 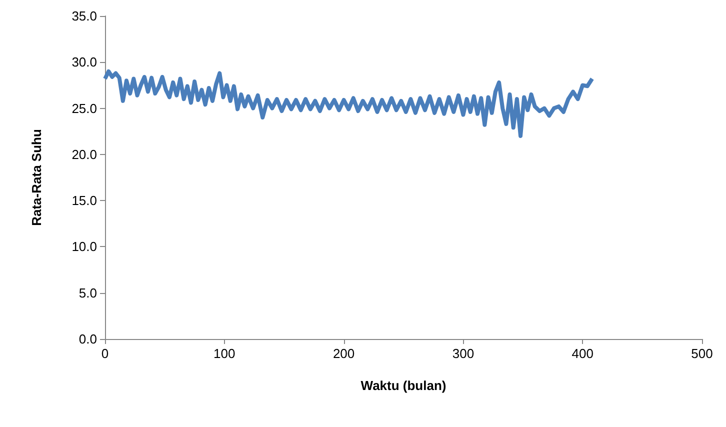 What do you see at coordinates (84, 246) in the screenshot?
I see `y-tick-label: 10.0` at bounding box center [84, 246].